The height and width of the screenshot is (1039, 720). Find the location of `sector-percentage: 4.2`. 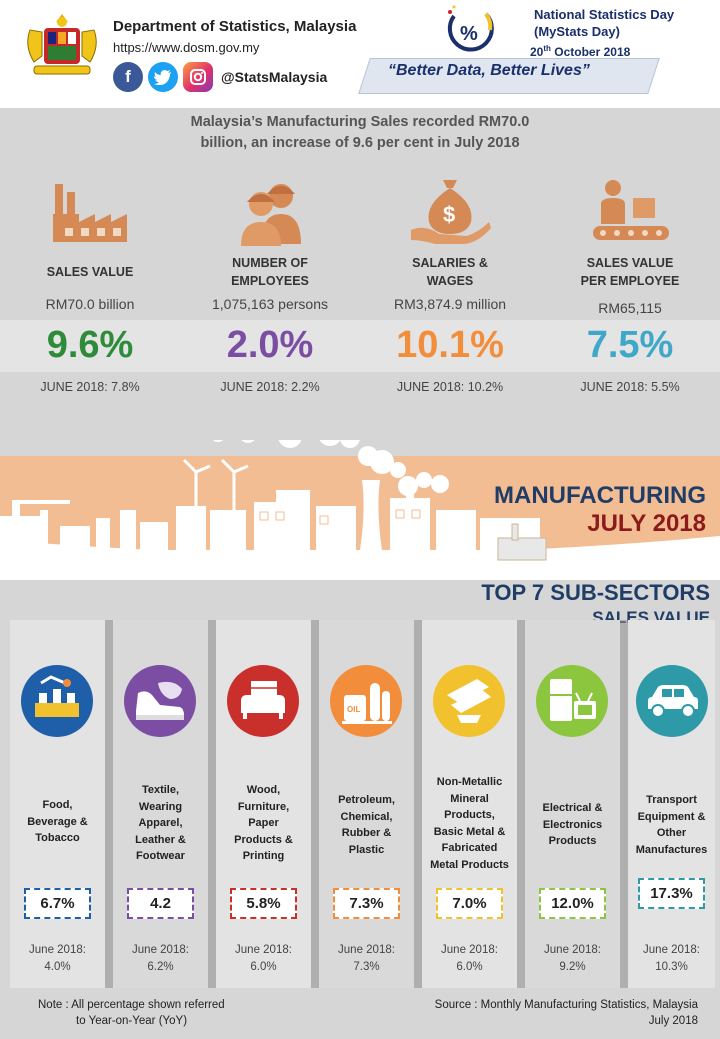

sector-percentage: 4.2 is located at coordinates (160, 903).